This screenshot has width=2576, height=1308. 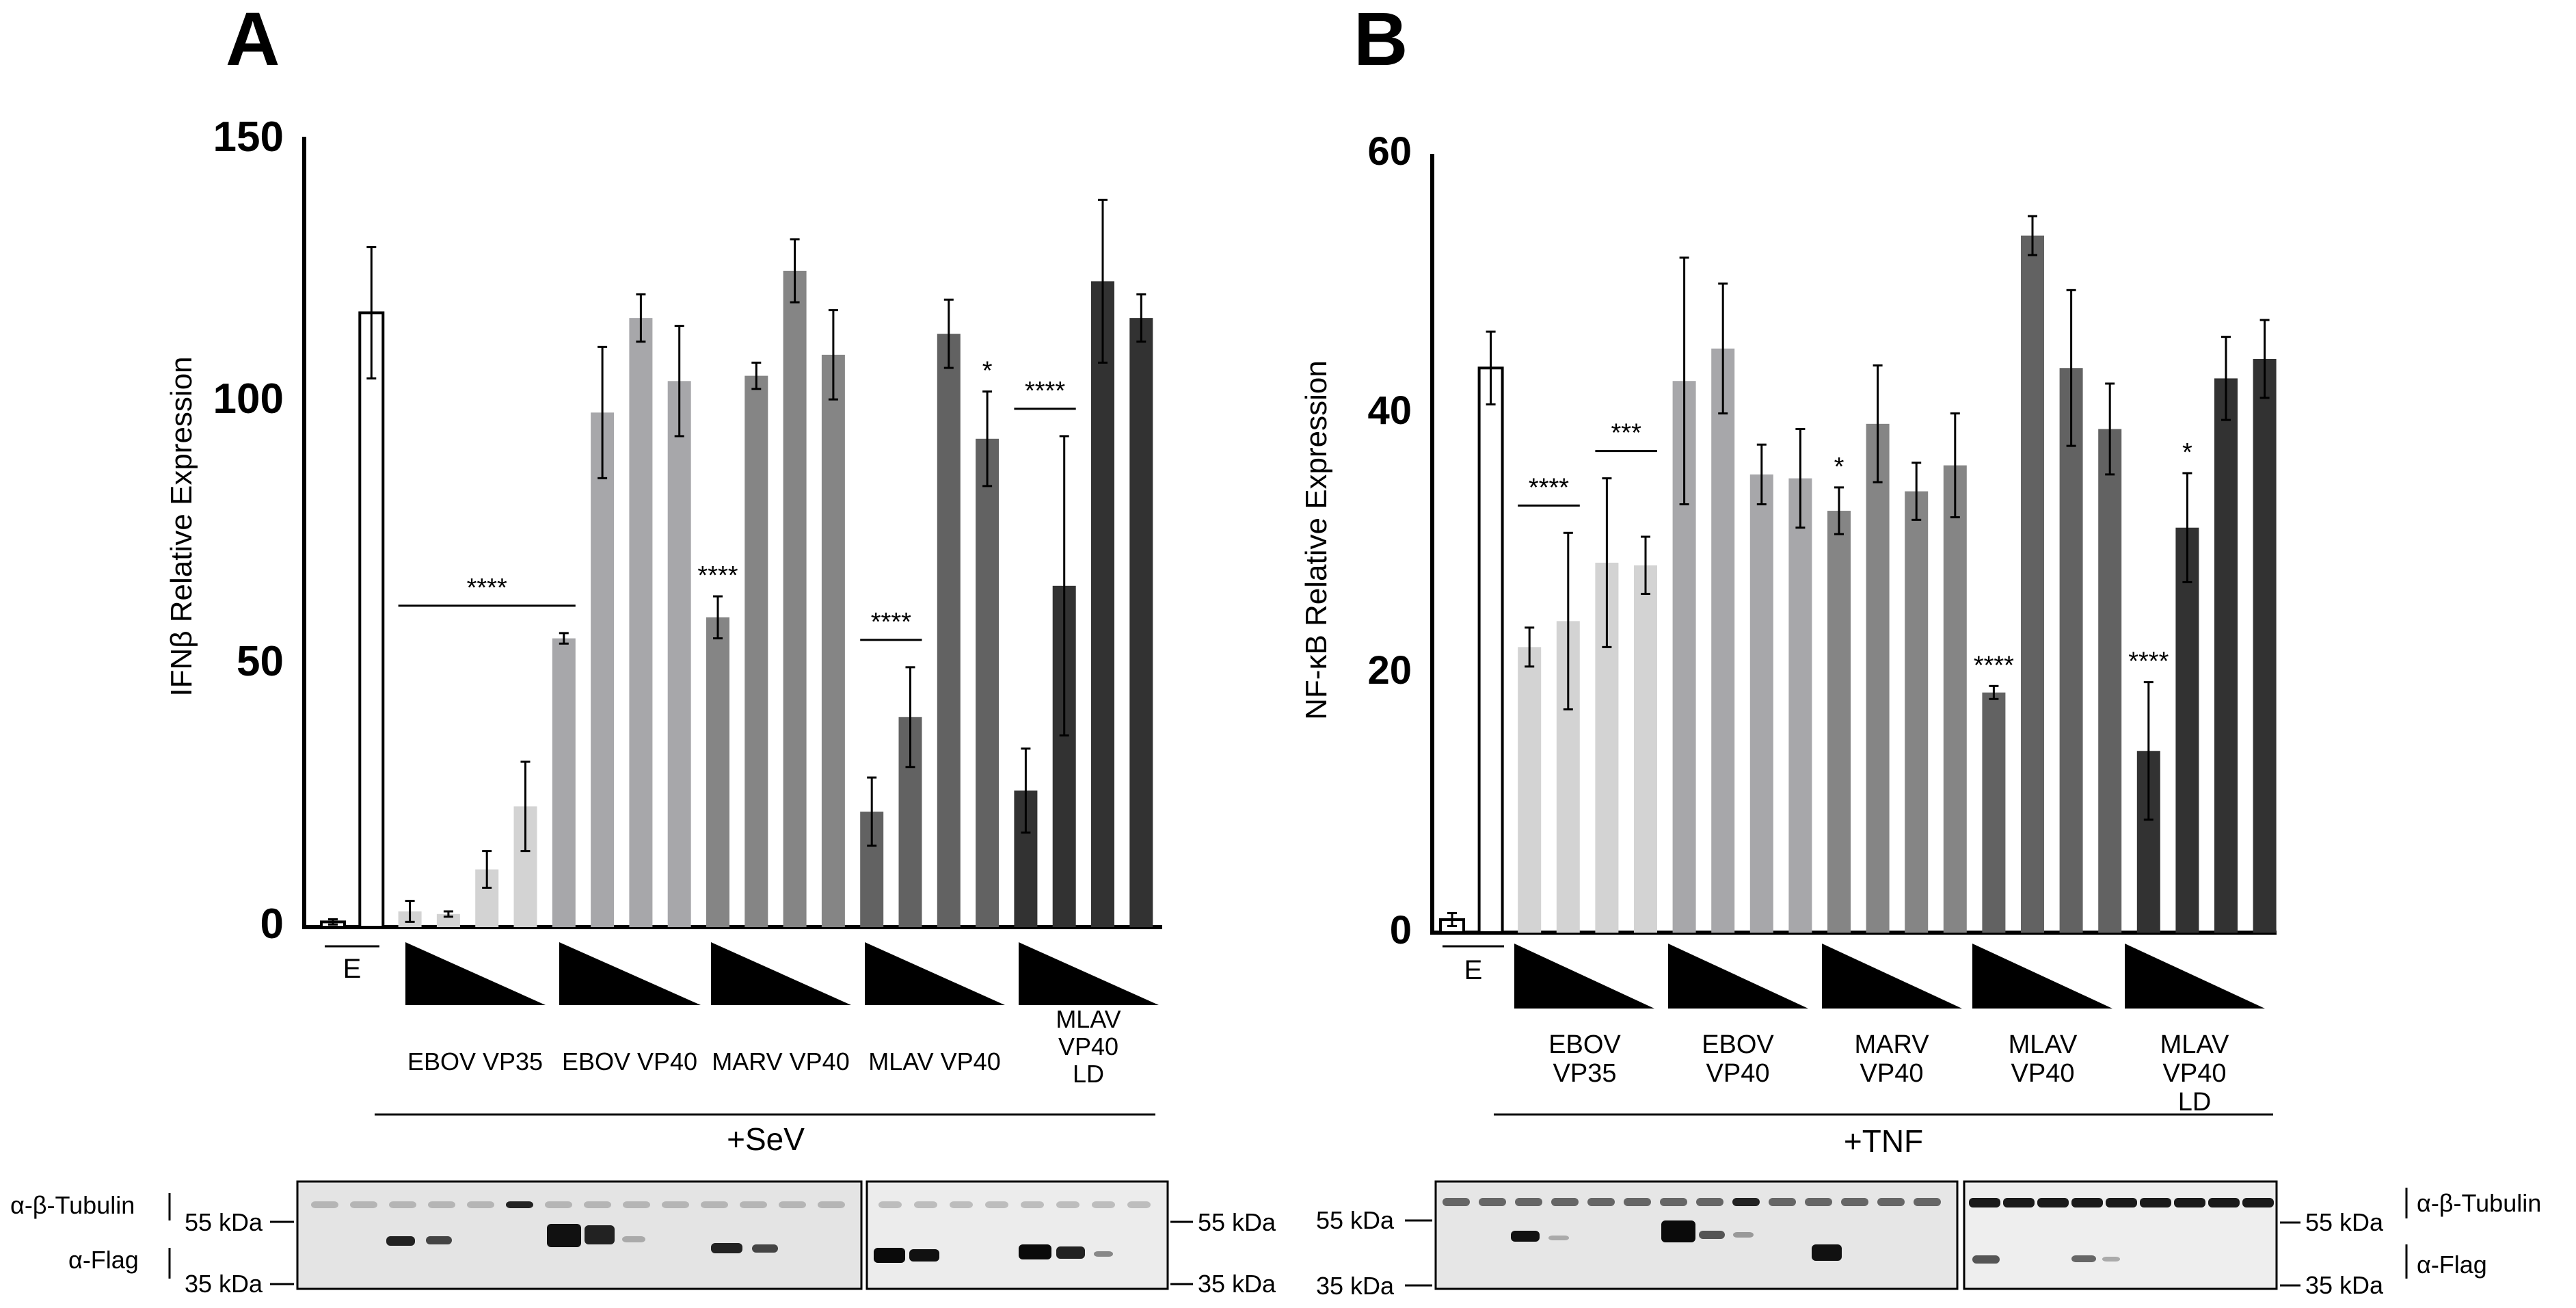 I want to click on blot-b-bands, so click(x=1858, y=1231).